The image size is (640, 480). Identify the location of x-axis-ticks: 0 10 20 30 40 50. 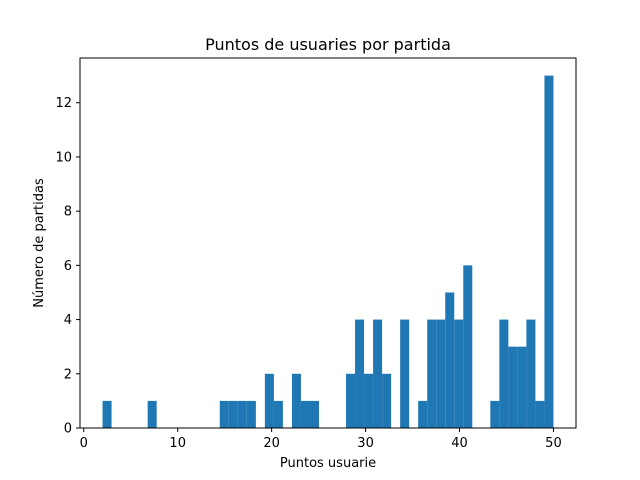
(321, 439).